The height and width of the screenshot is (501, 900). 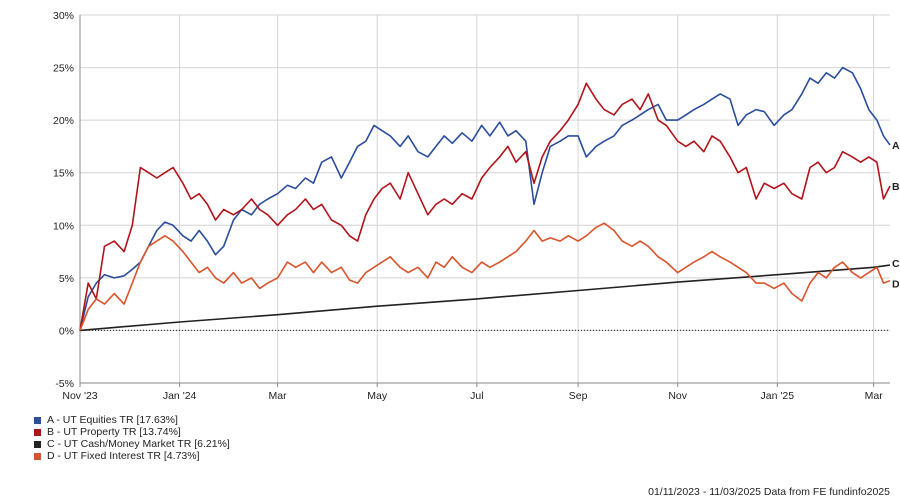 What do you see at coordinates (37, 420) in the screenshot?
I see `legend-swatch-a` at bounding box center [37, 420].